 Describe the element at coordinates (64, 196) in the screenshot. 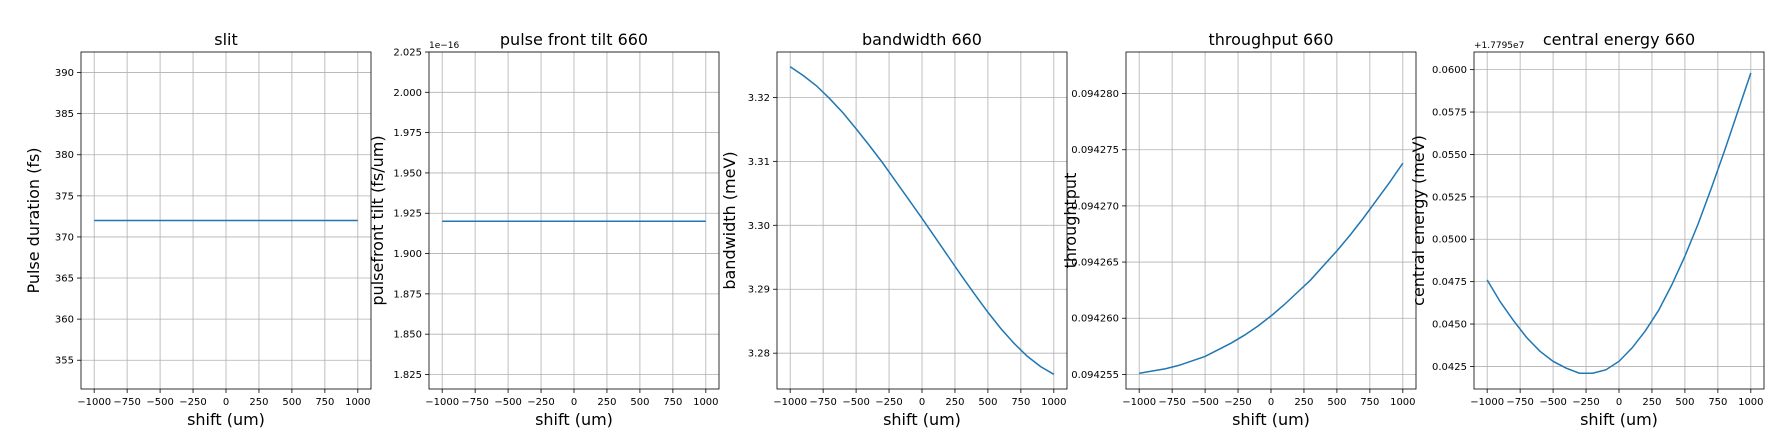

I see `y-tick-label: 375` at that location.